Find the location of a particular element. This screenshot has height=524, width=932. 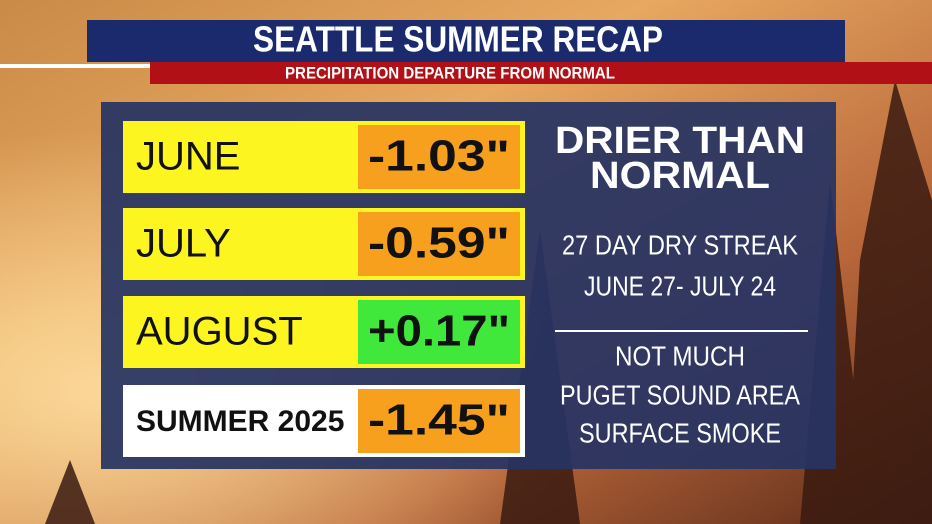

streak-text: 27 DAY DRY STREAK is located at coordinates (680, 244).